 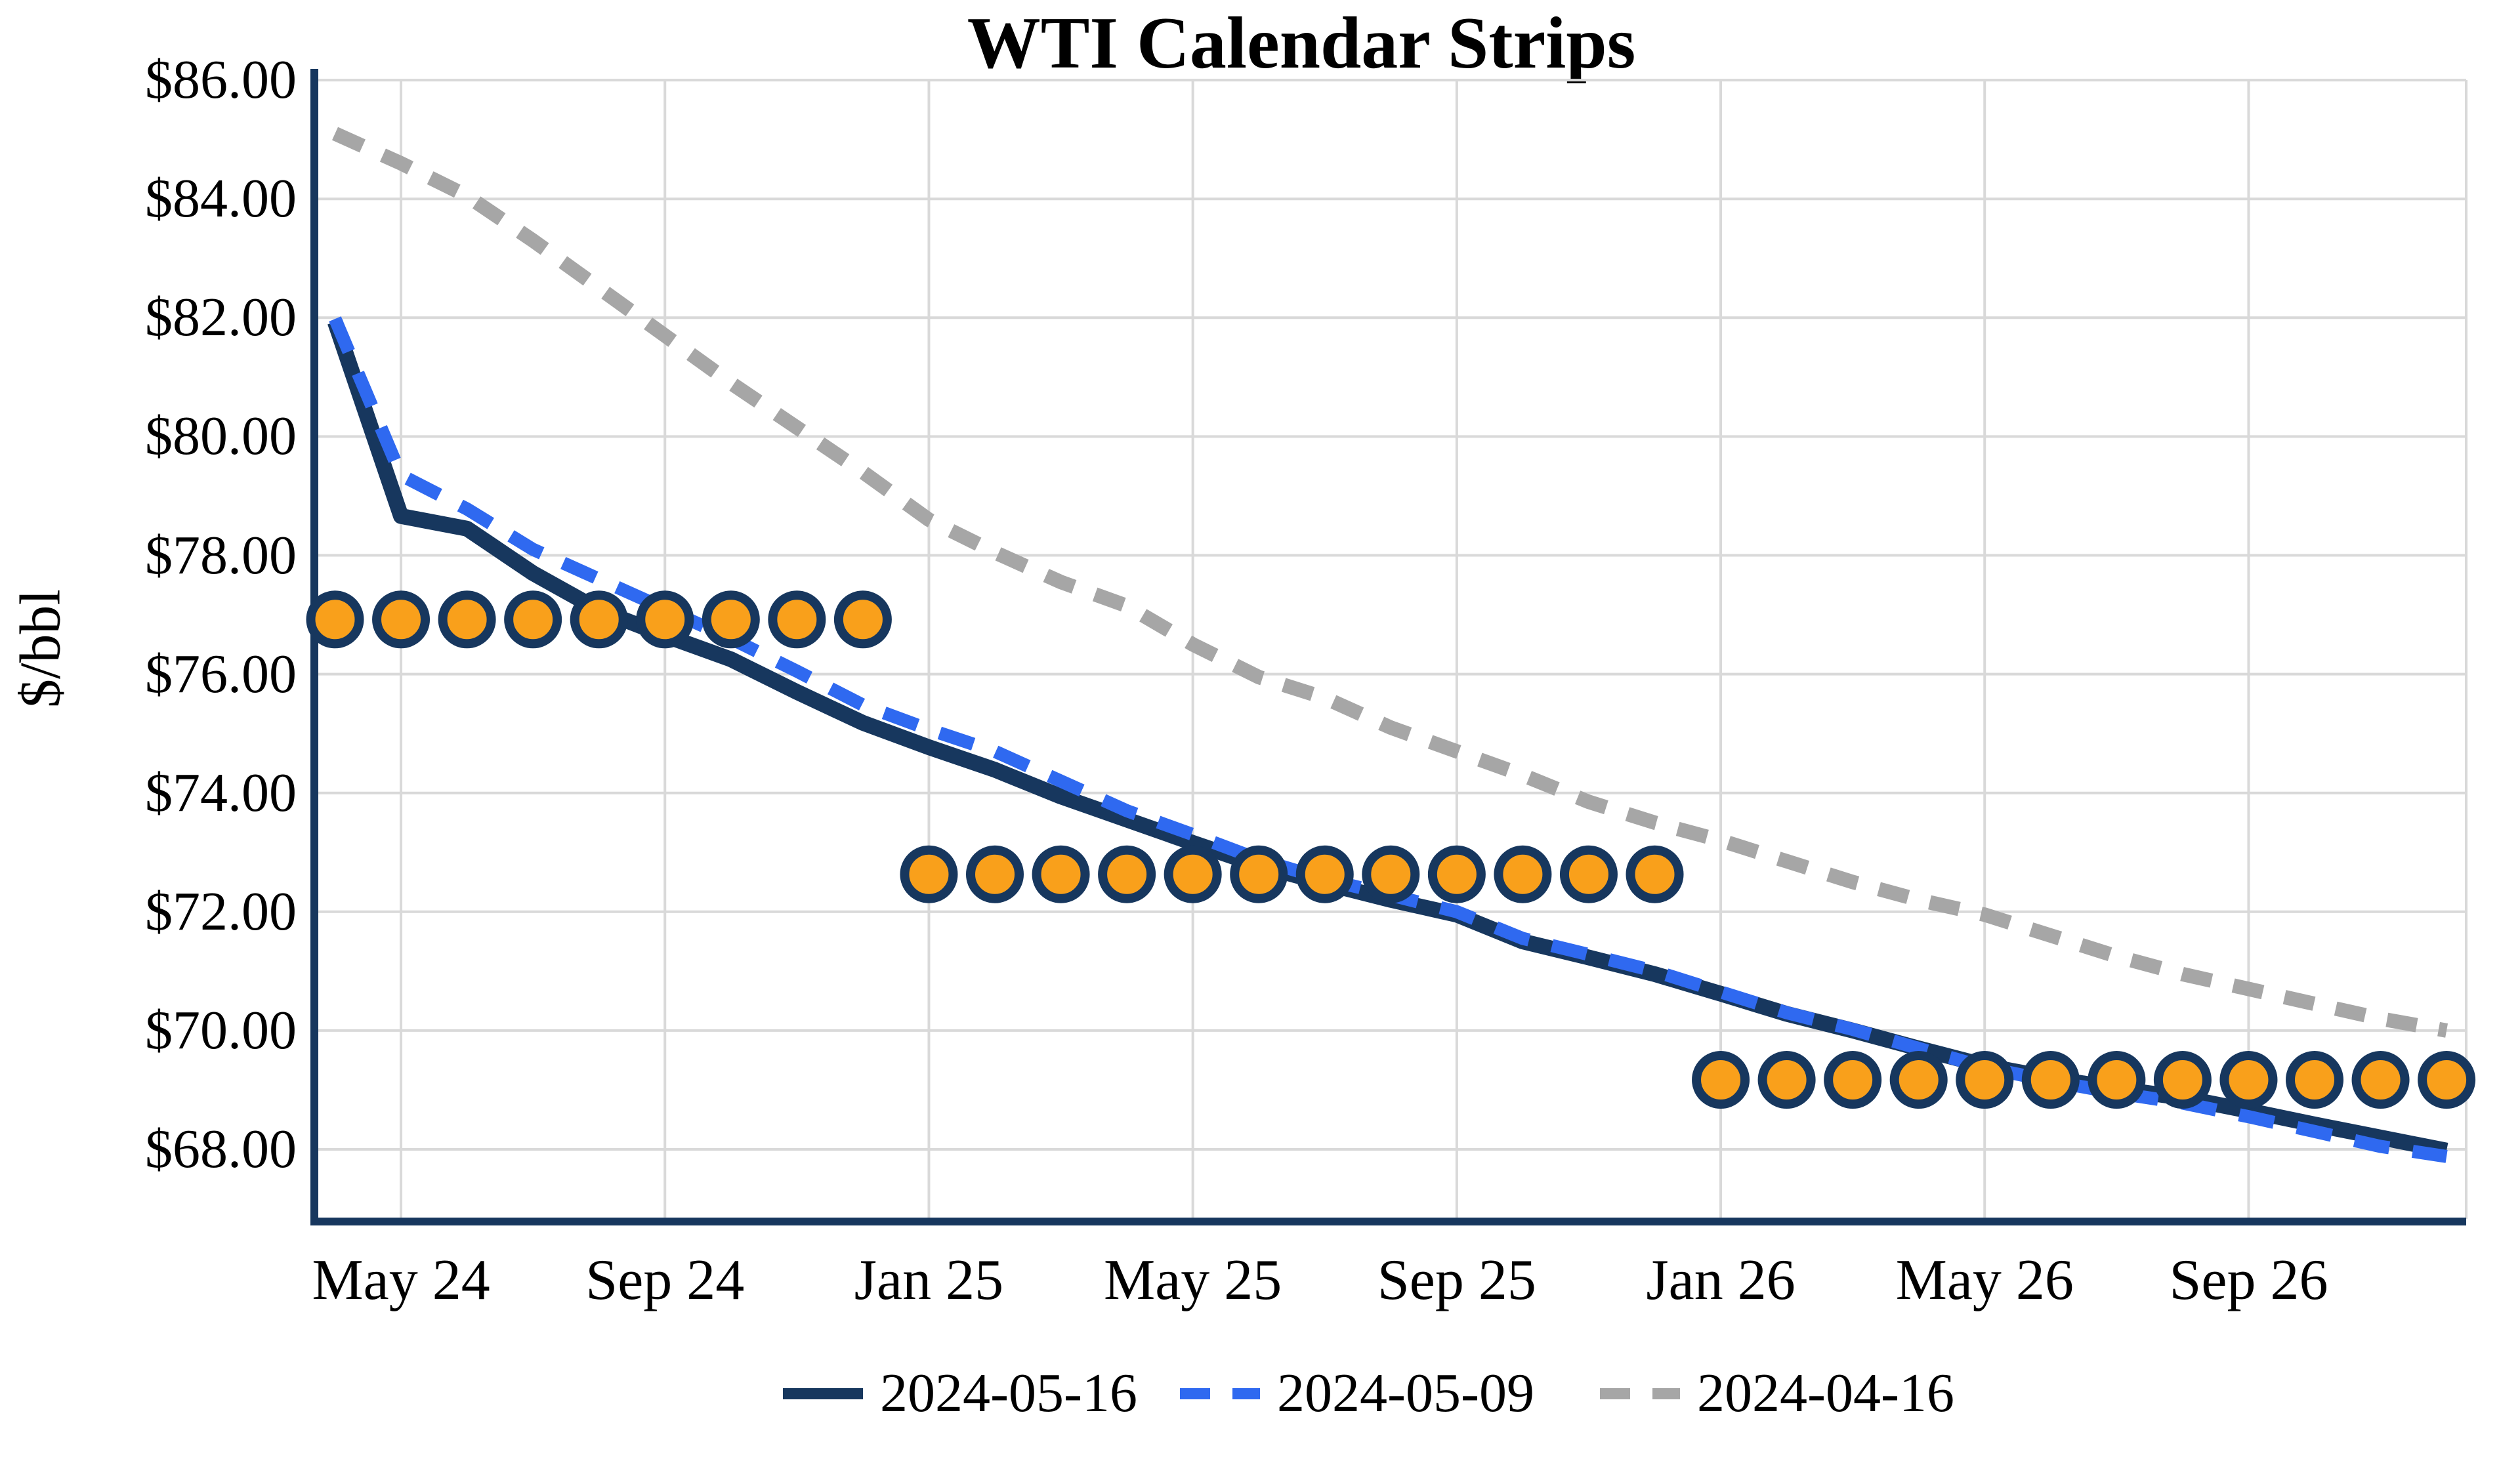 What do you see at coordinates (221, 674) in the screenshot?
I see `y-tick-label: $76.00` at bounding box center [221, 674].